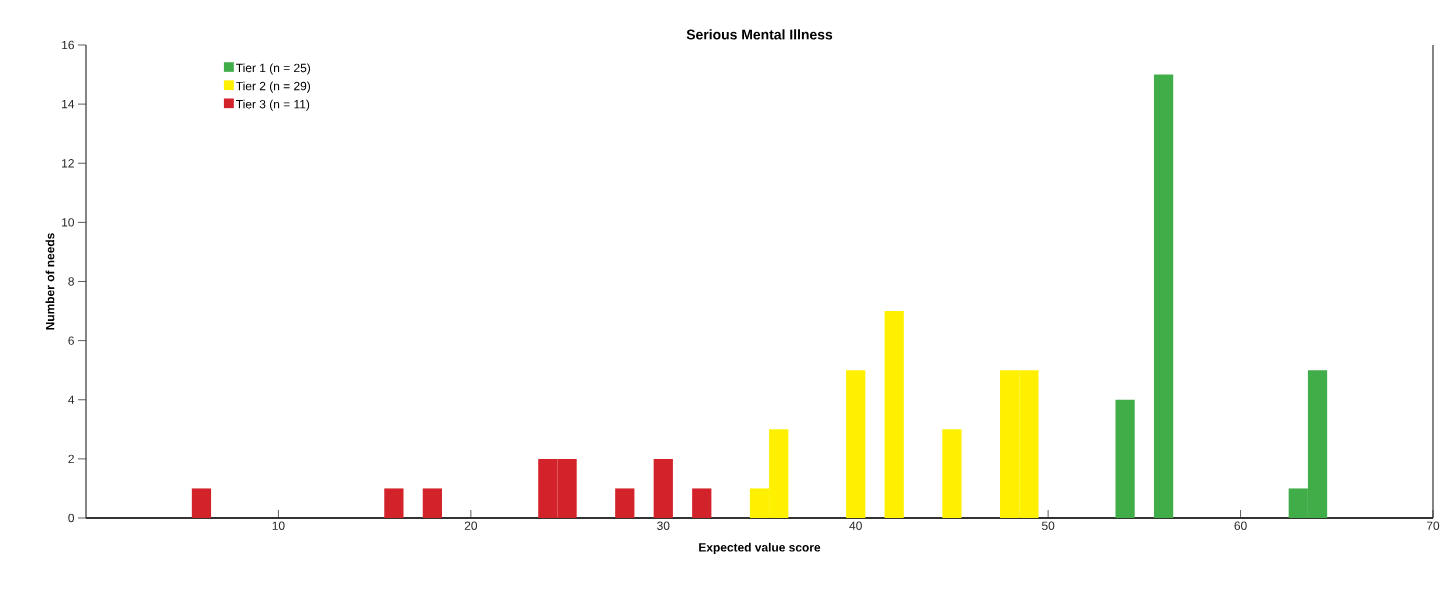 The image size is (1450, 590). Describe the element at coordinates (68, 45) in the screenshot. I see `y-tick-label: 16` at that location.